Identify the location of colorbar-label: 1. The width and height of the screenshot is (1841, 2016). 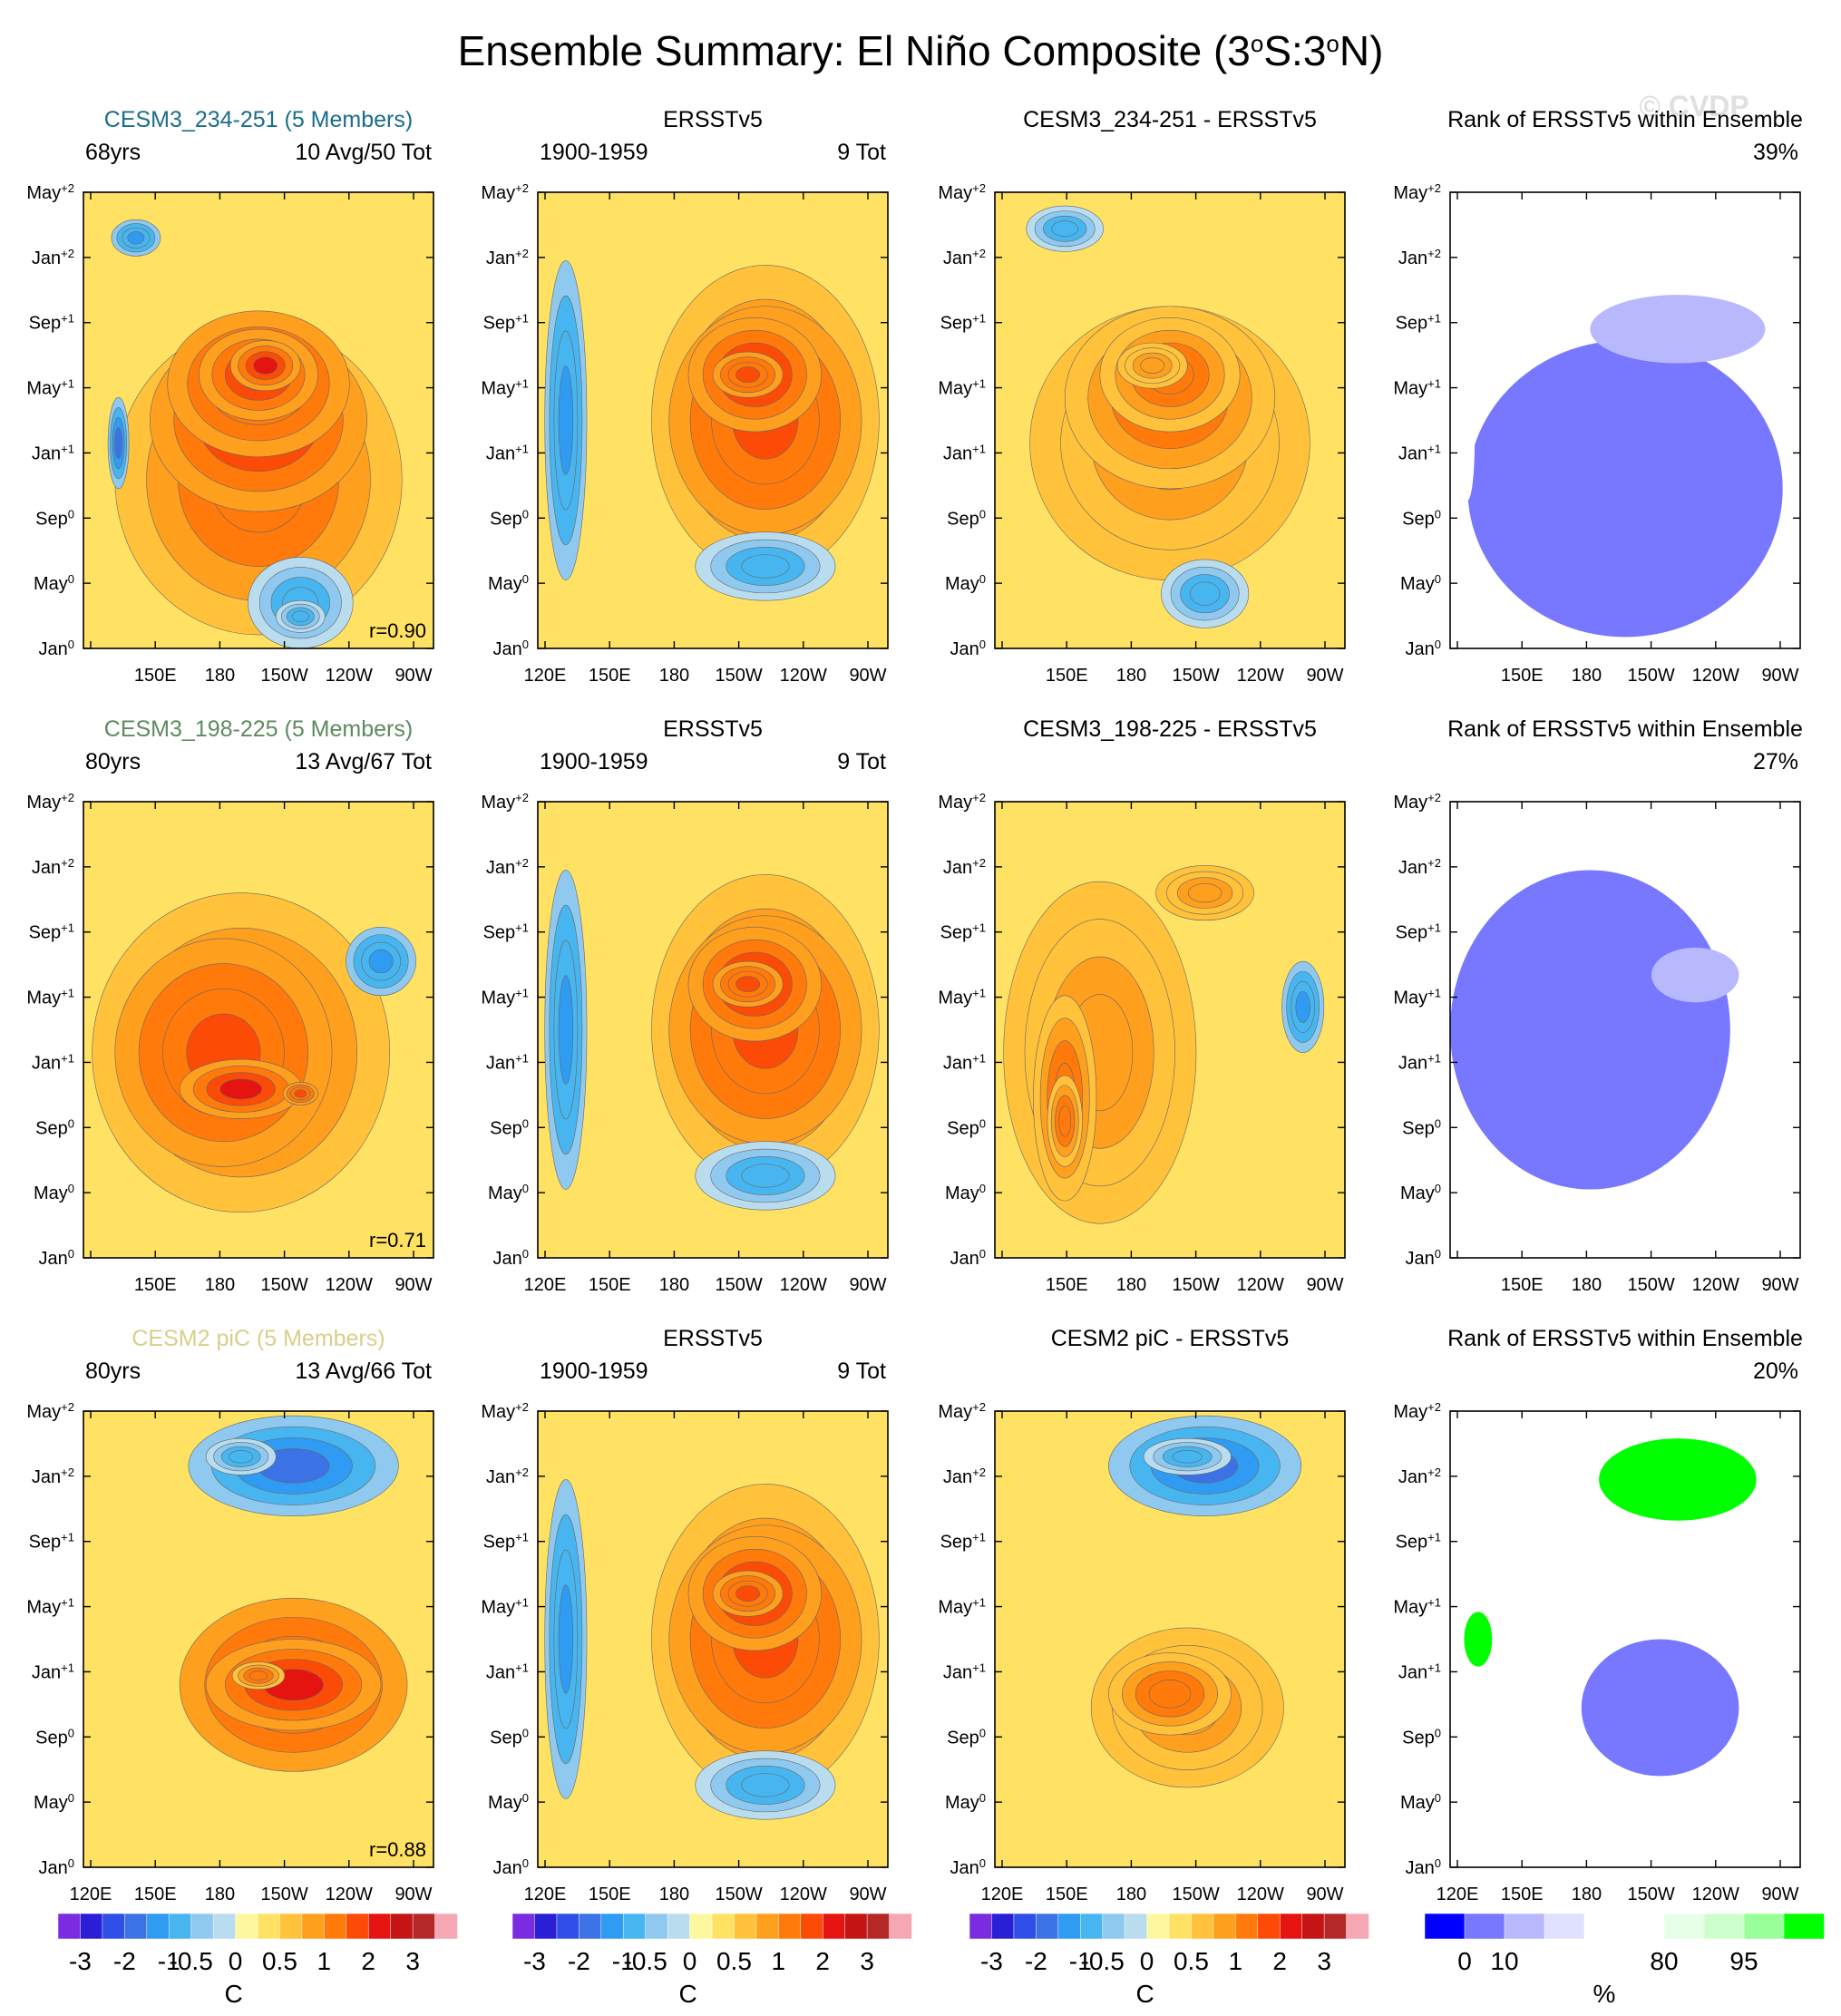
(779, 1961).